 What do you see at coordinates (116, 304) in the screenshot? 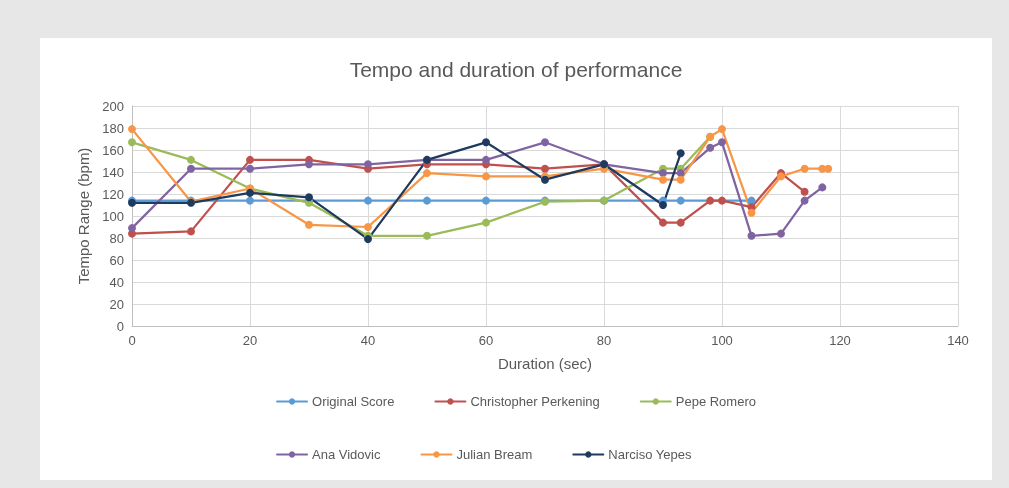
I see `y-tick-label: 20` at bounding box center [116, 304].